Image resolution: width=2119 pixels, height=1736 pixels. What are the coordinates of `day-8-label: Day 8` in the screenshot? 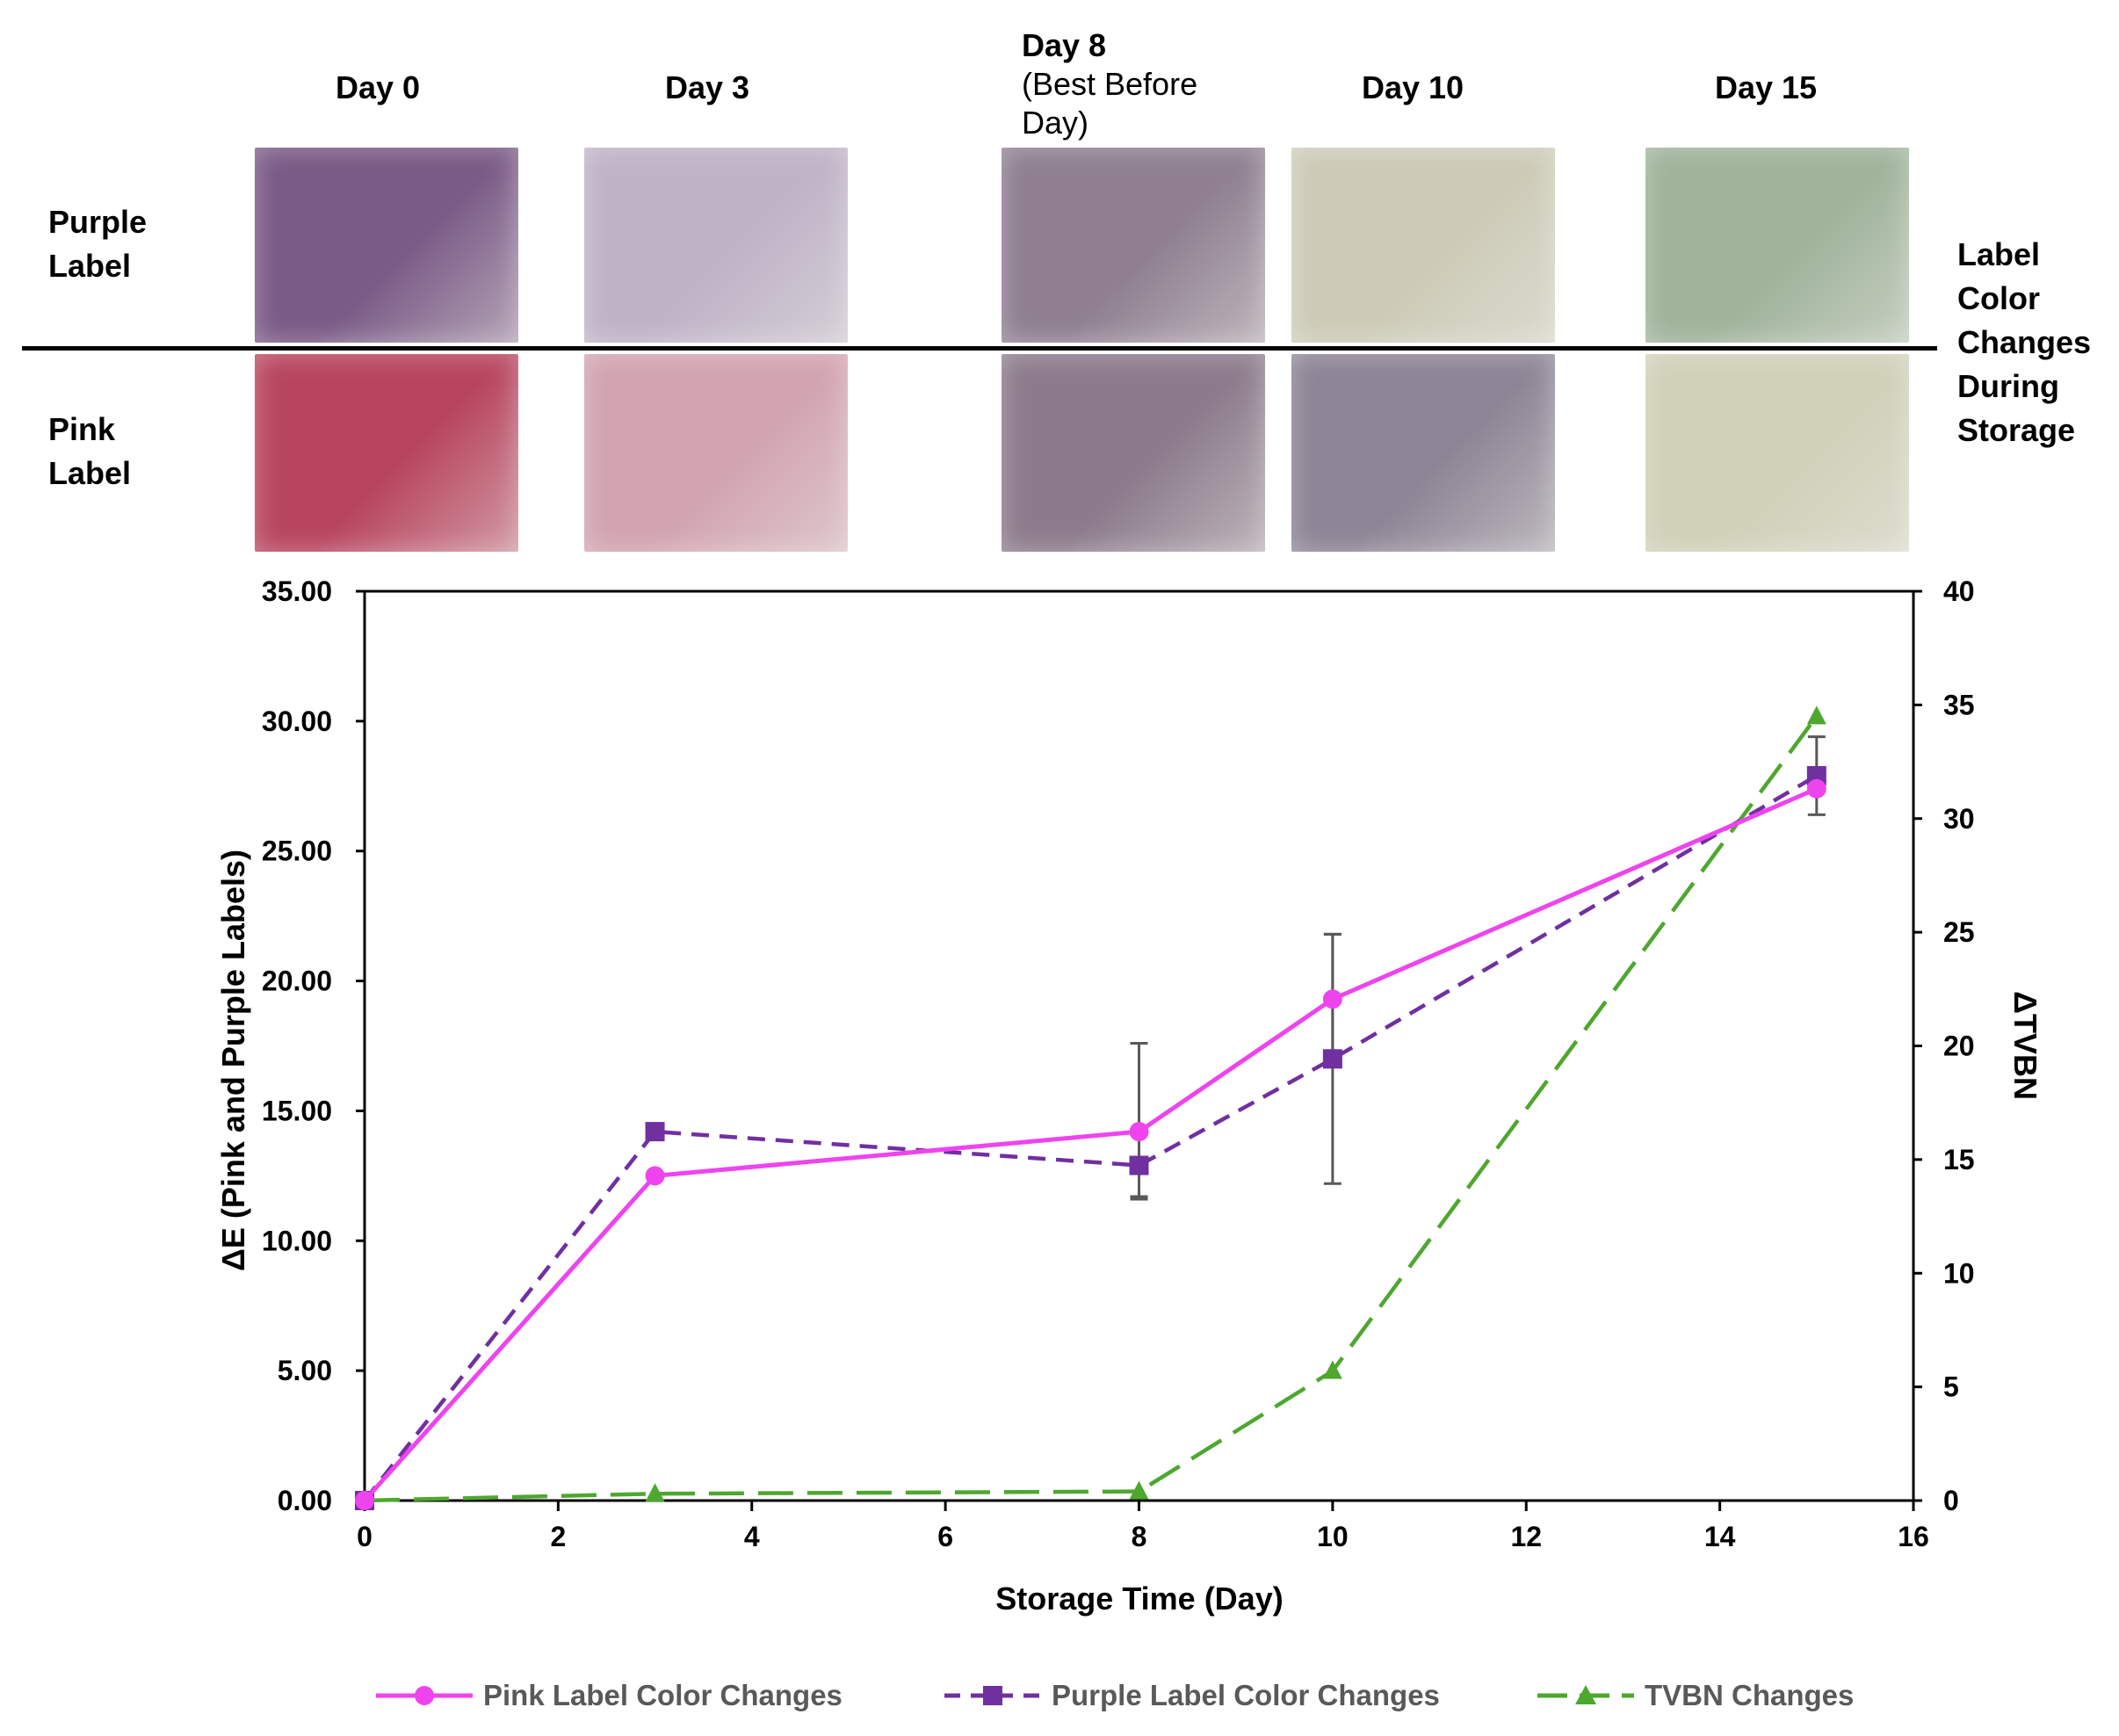 It's located at (1064, 45).